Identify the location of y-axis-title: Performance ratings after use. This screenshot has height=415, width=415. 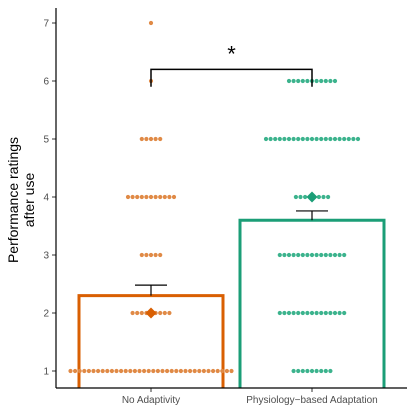
(21, 200).